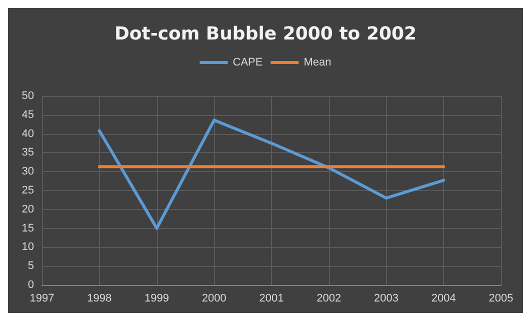 This screenshot has width=531, height=321. Describe the element at coordinates (318, 62) in the screenshot. I see `legend-label: Mean` at that location.